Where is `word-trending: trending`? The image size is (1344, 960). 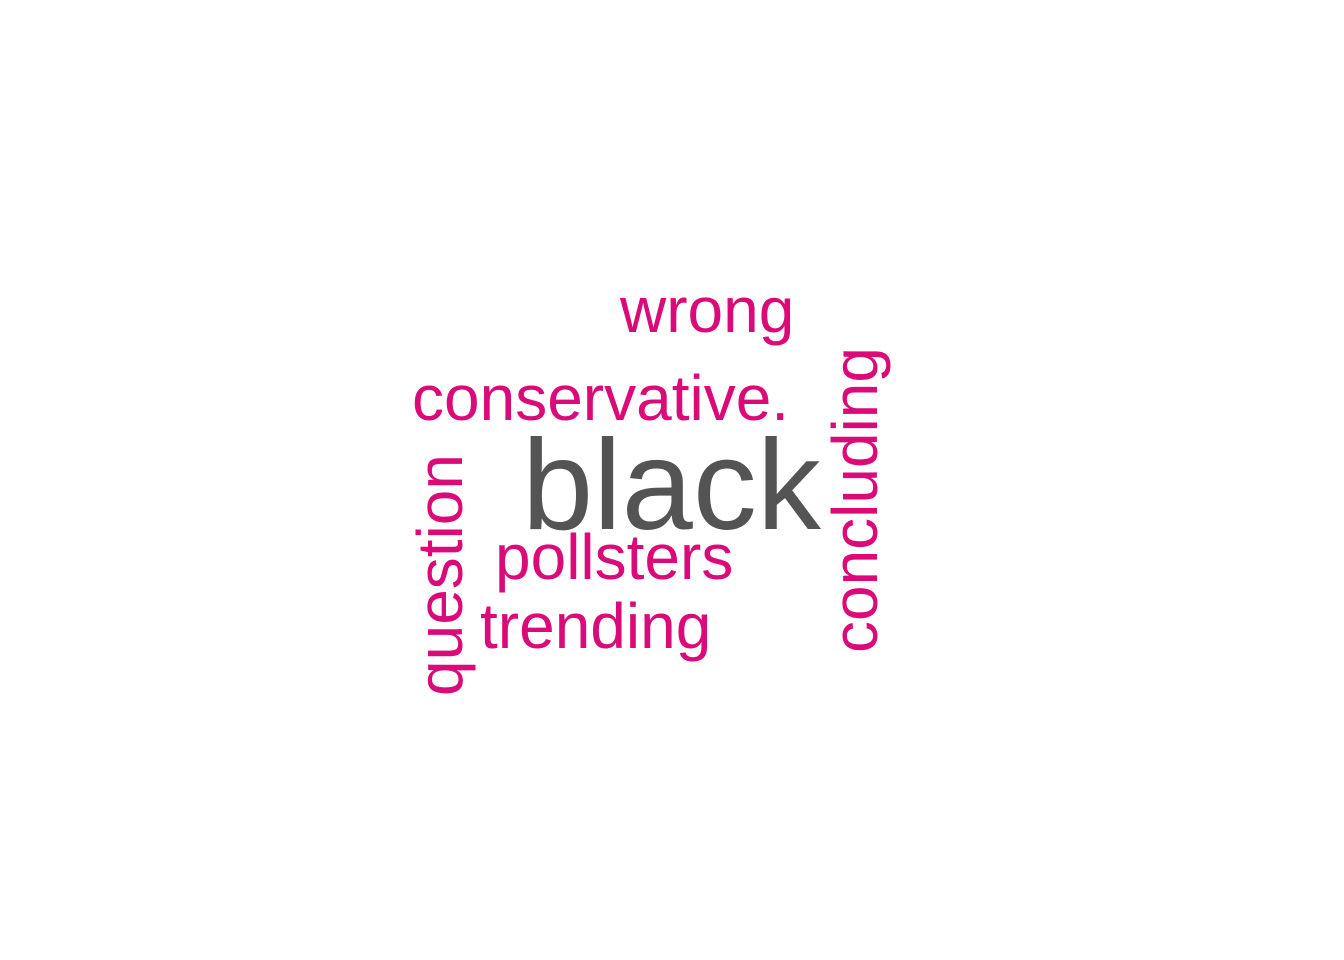 word-trending: trending is located at coordinates (596, 626).